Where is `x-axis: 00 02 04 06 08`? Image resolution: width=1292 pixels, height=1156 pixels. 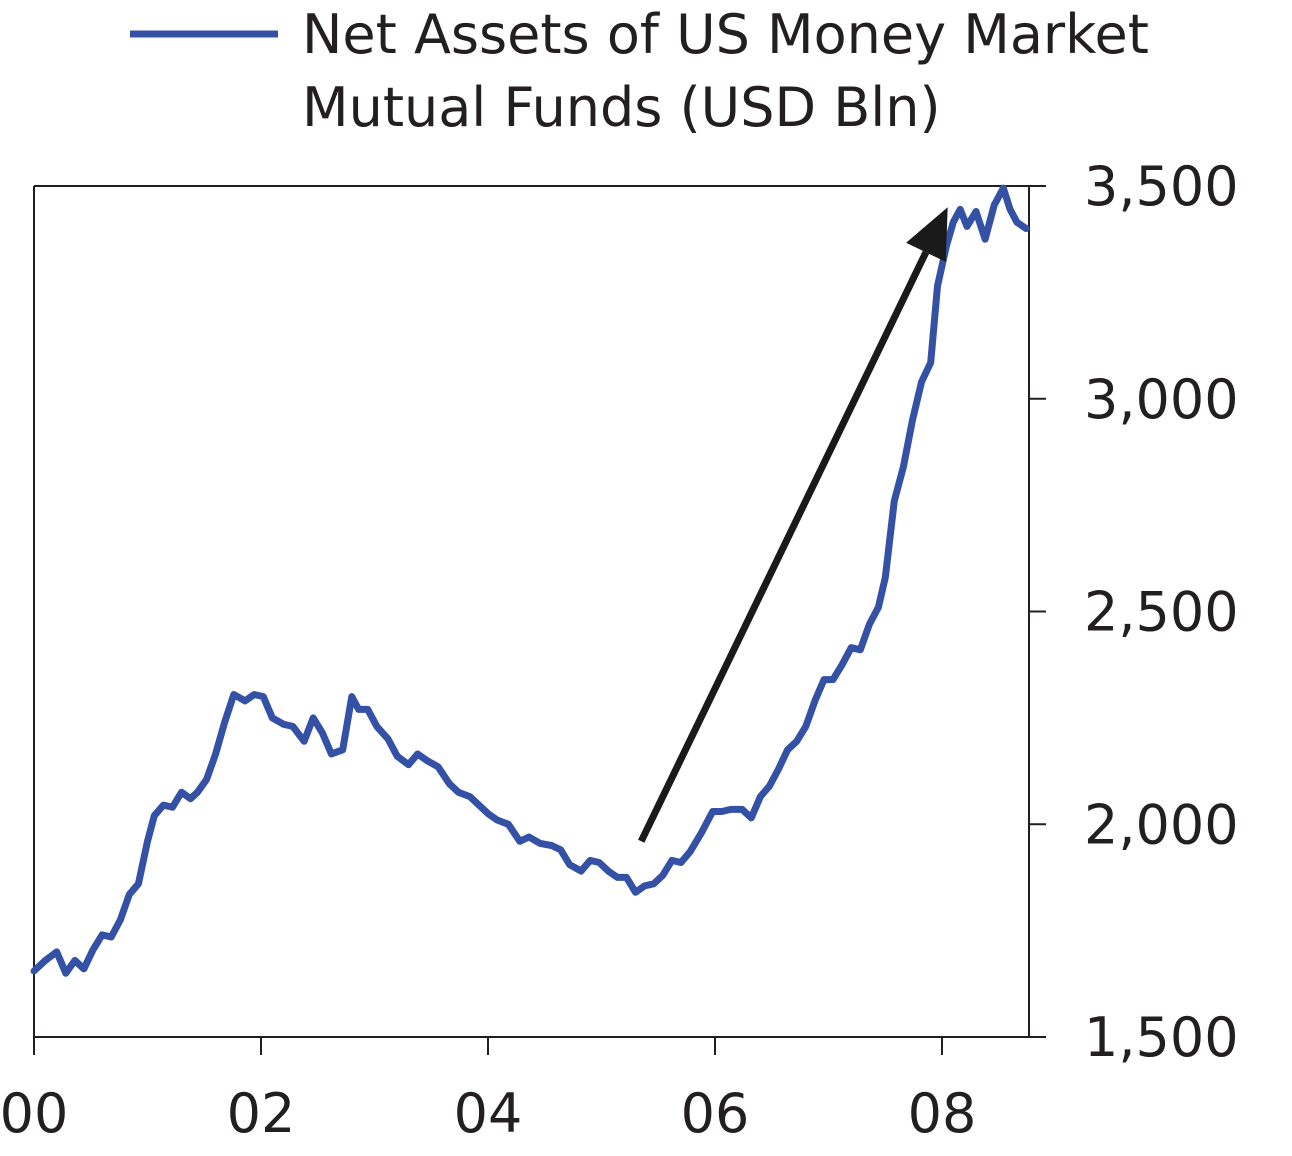
x-axis: 00 02 04 06 08 is located at coordinates (488, 1091).